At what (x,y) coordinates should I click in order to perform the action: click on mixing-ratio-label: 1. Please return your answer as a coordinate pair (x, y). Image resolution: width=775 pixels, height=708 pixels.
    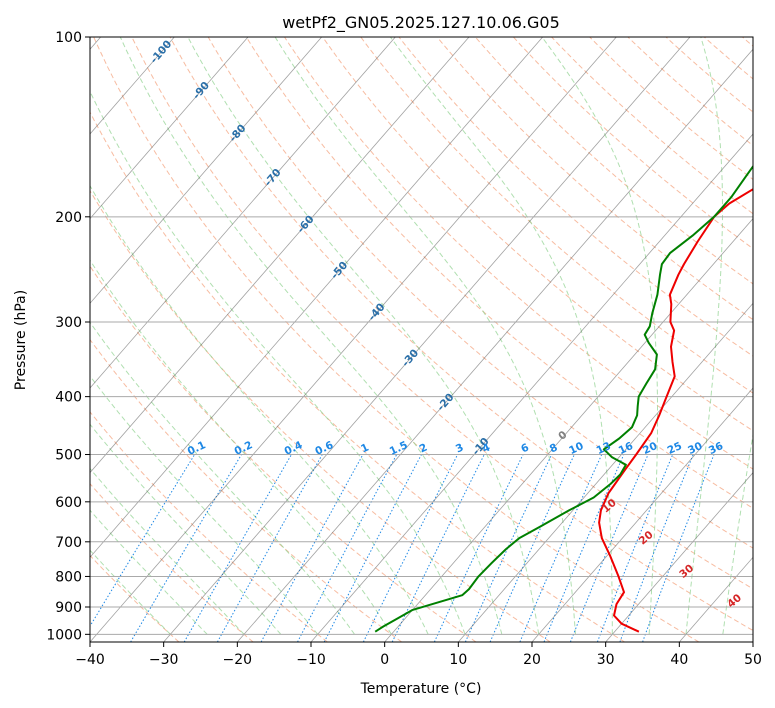
    Looking at the image, I should click on (365, 449).